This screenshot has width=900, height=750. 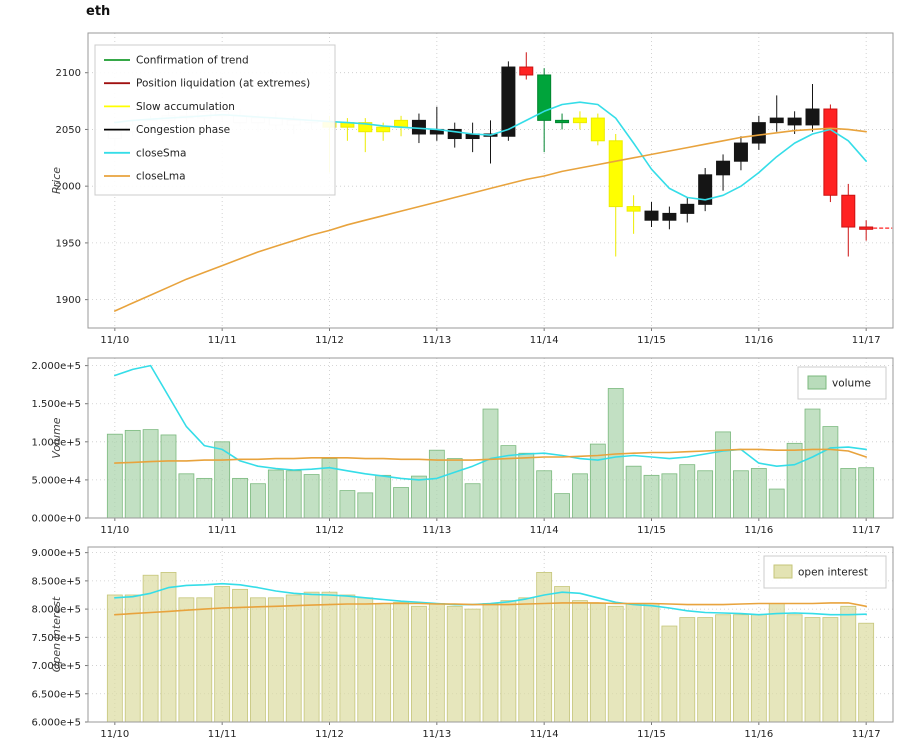 I want to click on y-tick-label: 8.000e+5, so click(x=56, y=610).